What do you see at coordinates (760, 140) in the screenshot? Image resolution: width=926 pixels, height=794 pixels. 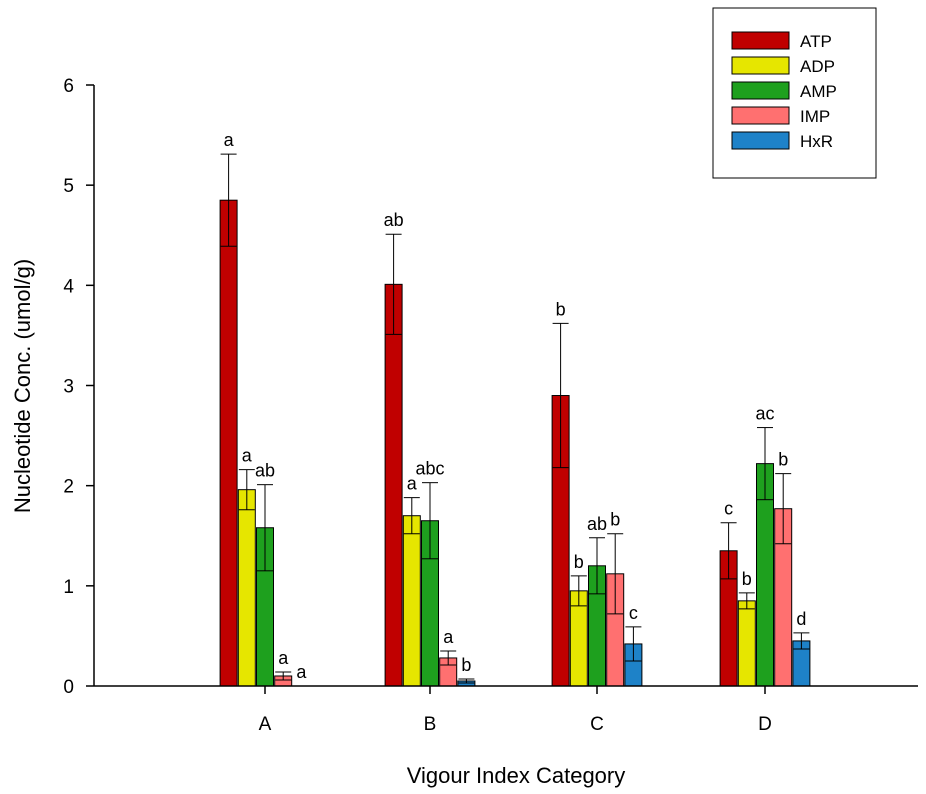 I see `legend-swatch-hxr` at bounding box center [760, 140].